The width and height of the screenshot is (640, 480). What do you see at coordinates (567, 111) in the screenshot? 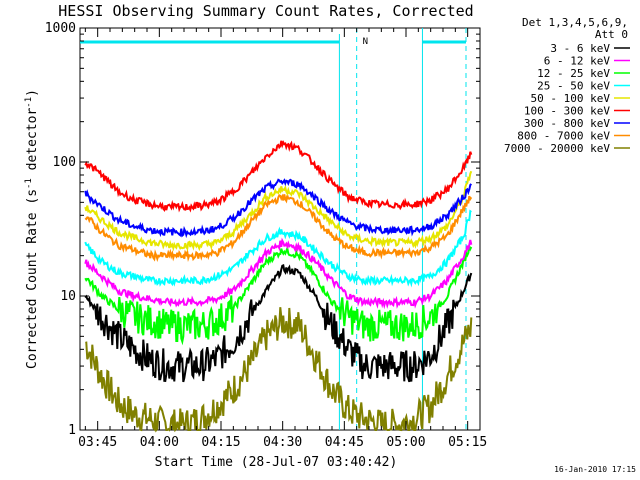
I see `legend-label: 100 - 300 keV` at bounding box center [567, 111].